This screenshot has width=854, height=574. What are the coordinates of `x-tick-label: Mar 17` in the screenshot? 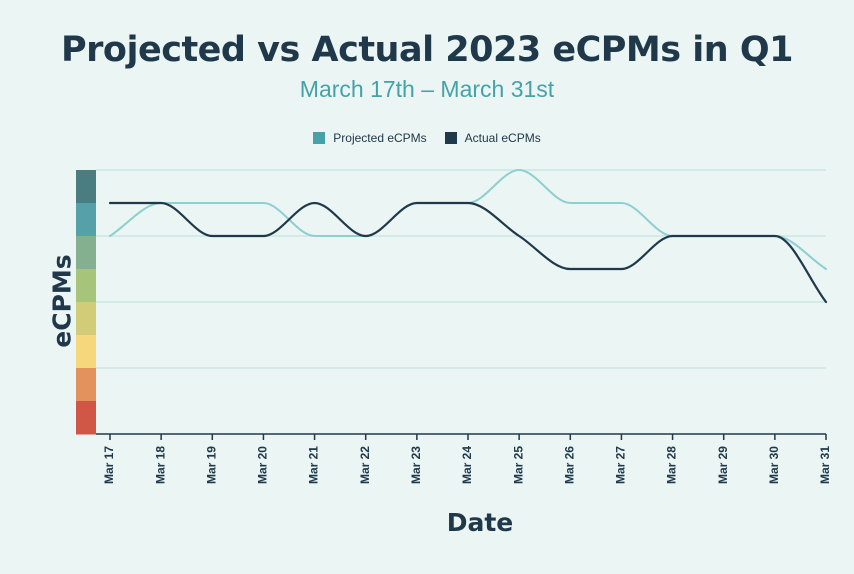 It's located at (109, 465).